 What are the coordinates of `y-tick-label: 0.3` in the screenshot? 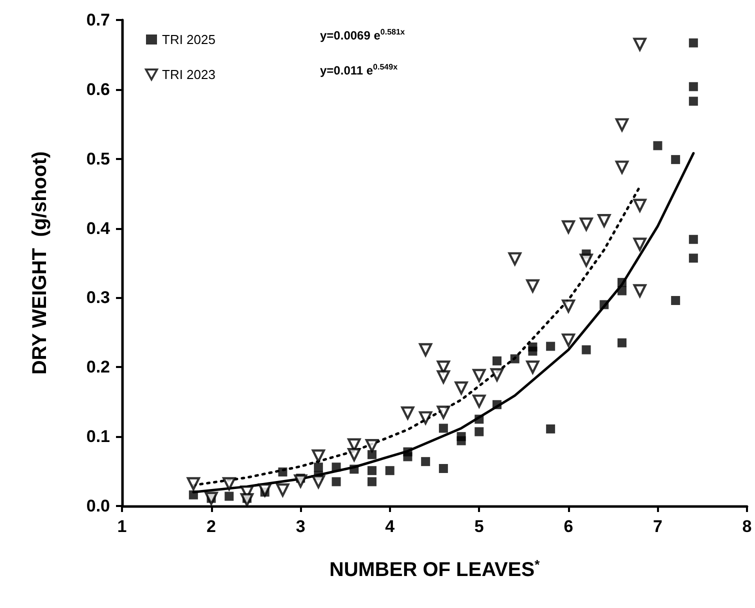 It's located at (98, 298).